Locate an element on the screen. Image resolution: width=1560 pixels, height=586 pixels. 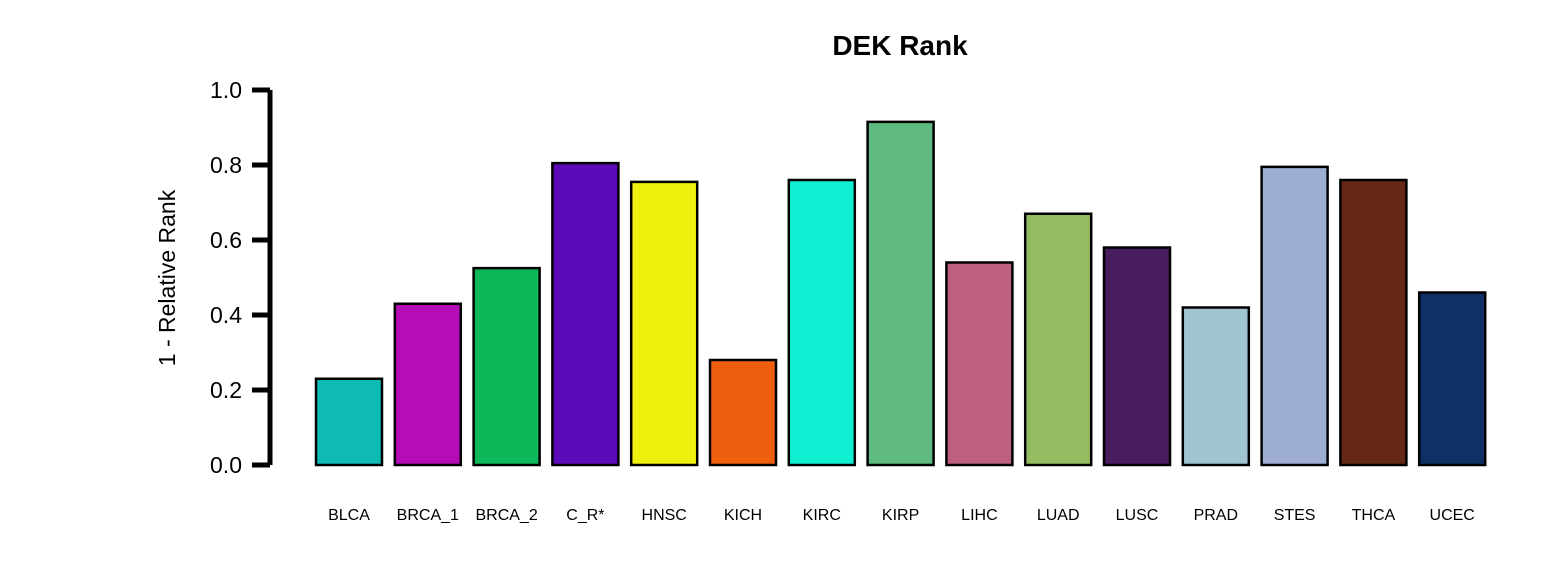
bar-kirp is located at coordinates (900, 293).